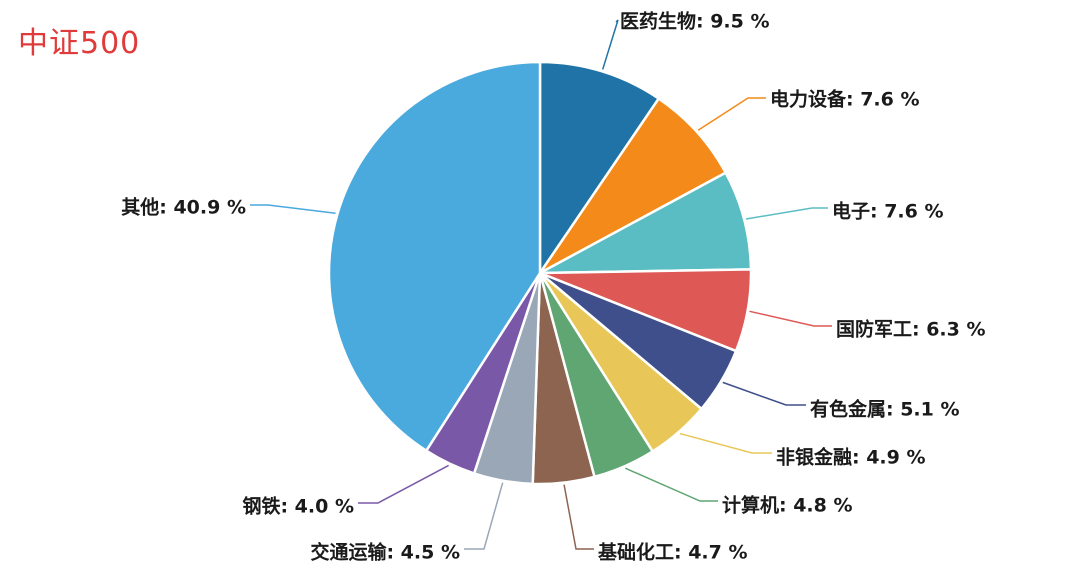 The image size is (1092, 584). Describe the element at coordinates (79, 43) in the screenshot. I see `chart-title: 中证500` at that location.